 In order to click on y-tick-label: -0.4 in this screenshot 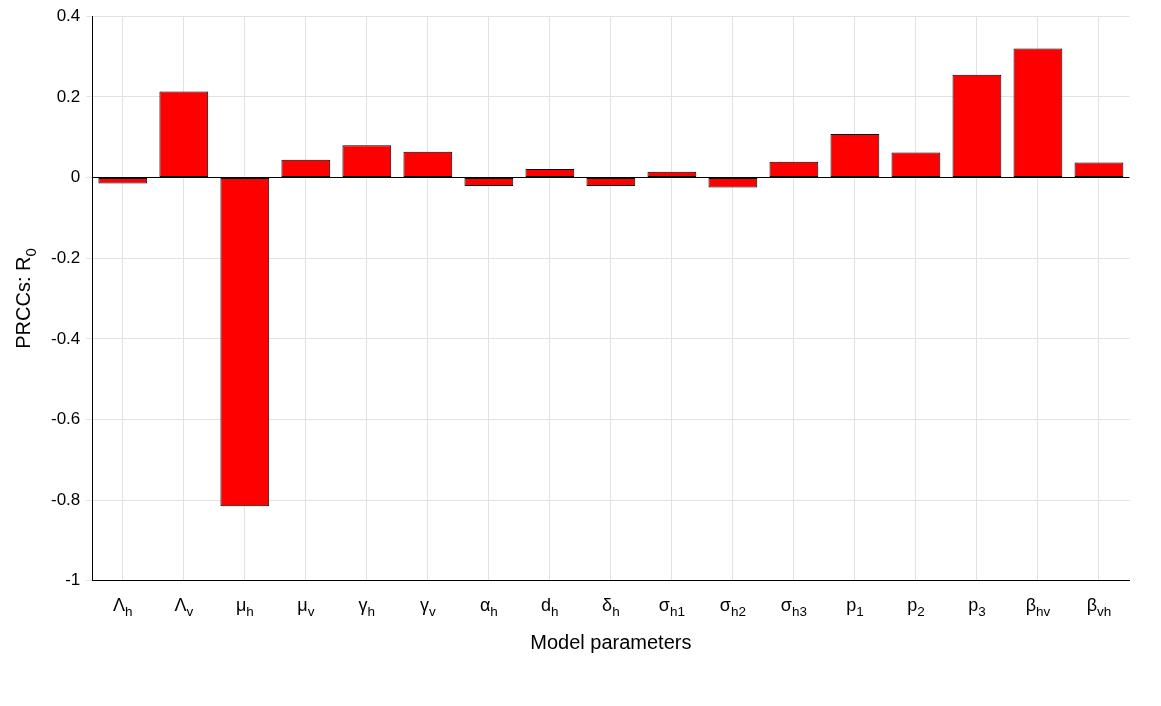, I will do `click(66, 338)`.